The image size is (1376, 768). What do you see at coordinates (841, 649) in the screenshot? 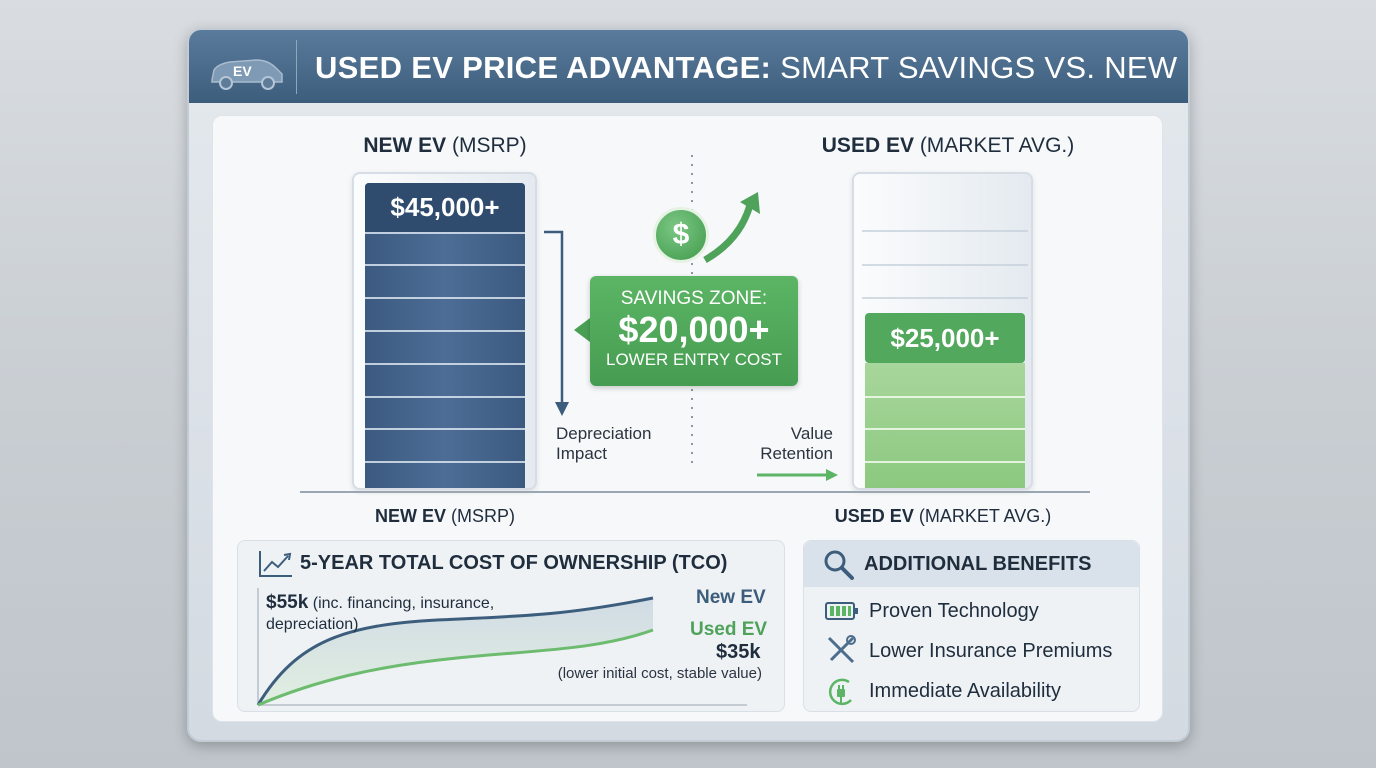
I see `tools-icon` at bounding box center [841, 649].